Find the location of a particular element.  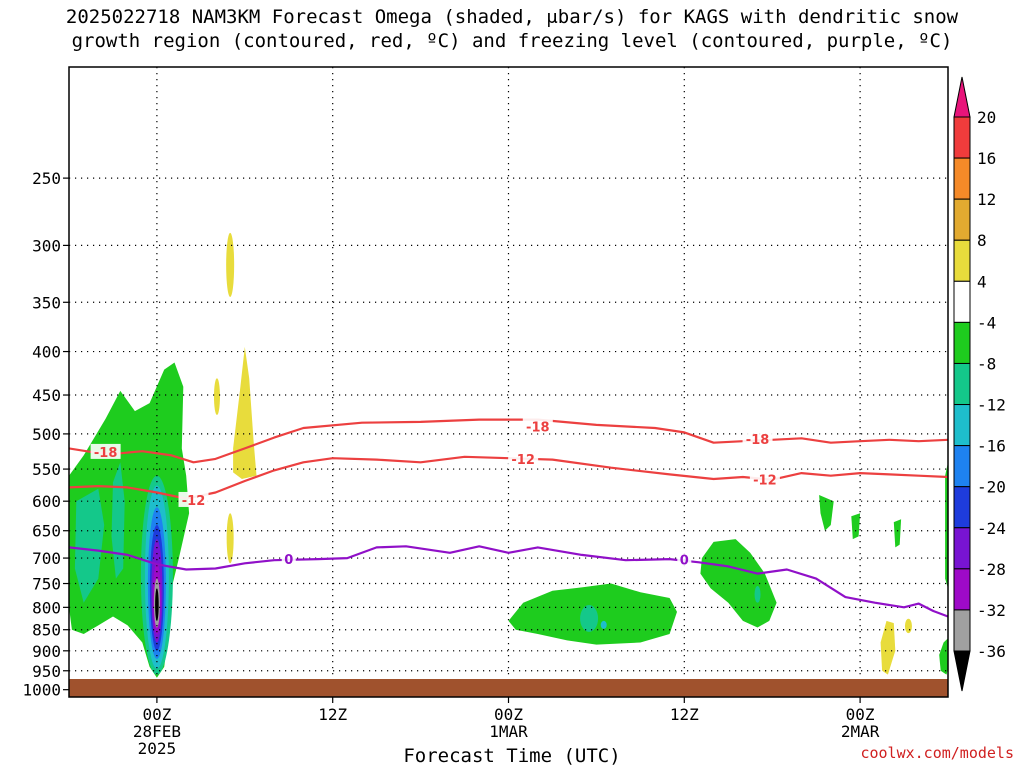

y-tick-label-500: 500 is located at coordinates (46, 434).